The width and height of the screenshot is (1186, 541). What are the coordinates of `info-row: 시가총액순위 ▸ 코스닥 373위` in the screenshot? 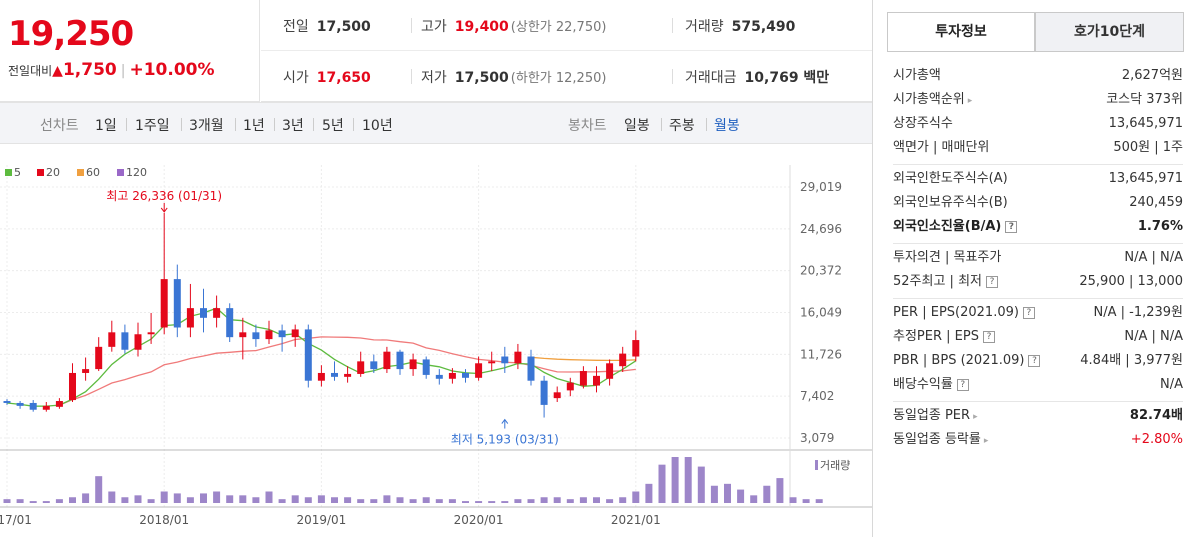 It's located at (1038, 100).